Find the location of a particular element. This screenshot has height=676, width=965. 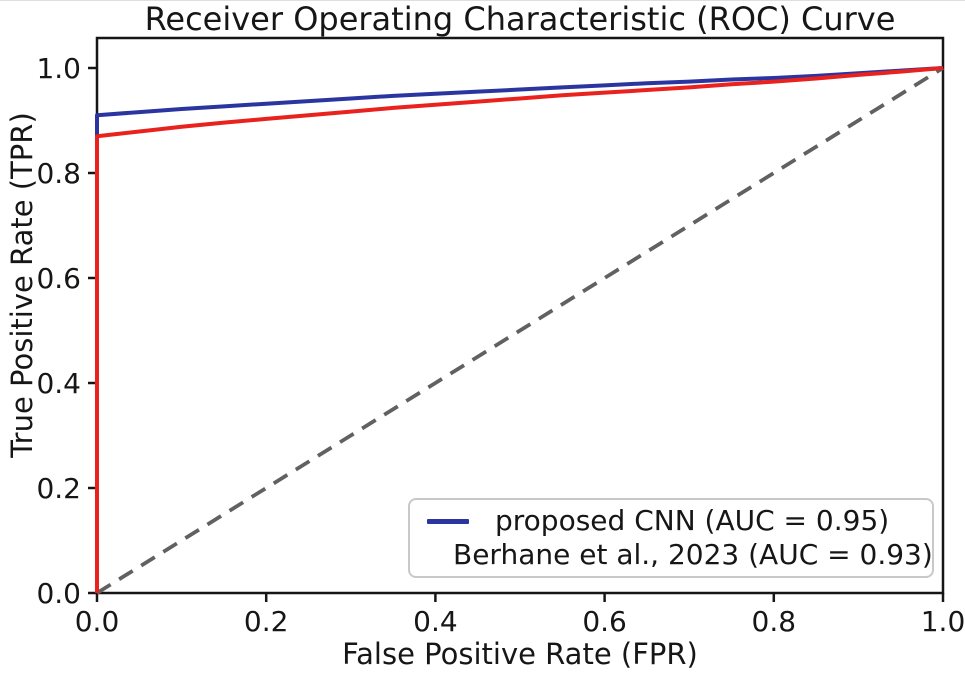

y-tick-label: 0.4 is located at coordinates (58, 383).